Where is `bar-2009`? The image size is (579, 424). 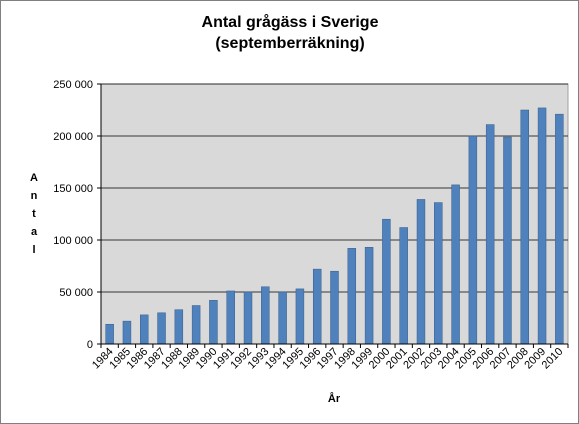 bar-2009 is located at coordinates (542, 226).